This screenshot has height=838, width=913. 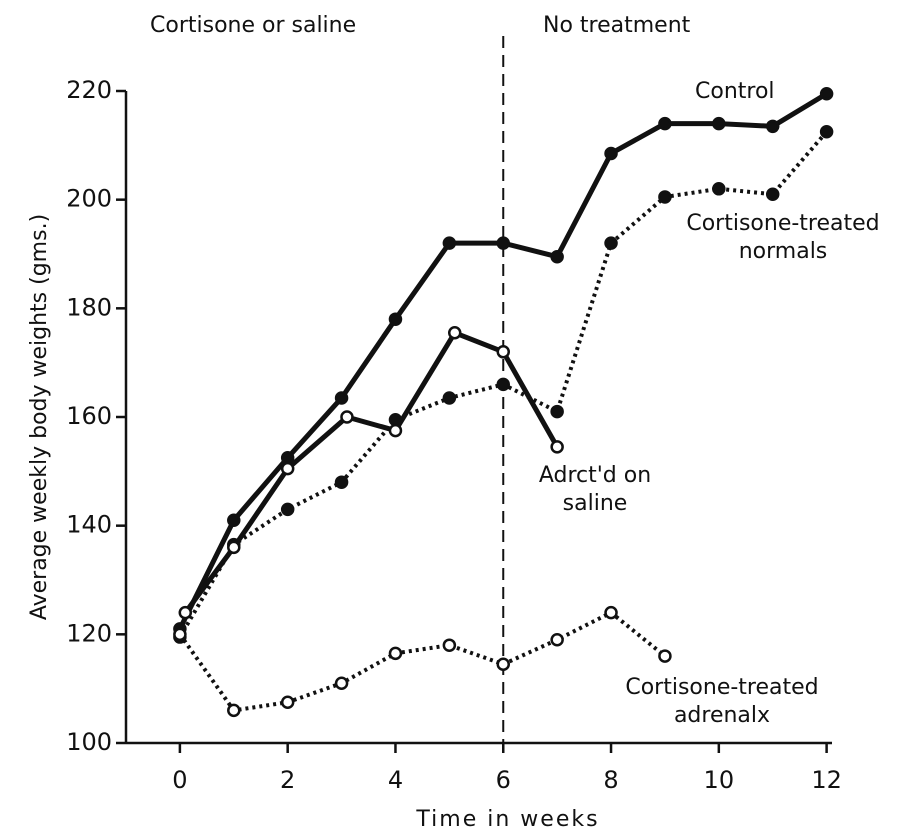 I want to click on y-tick-label: 160, so click(x=89, y=416).